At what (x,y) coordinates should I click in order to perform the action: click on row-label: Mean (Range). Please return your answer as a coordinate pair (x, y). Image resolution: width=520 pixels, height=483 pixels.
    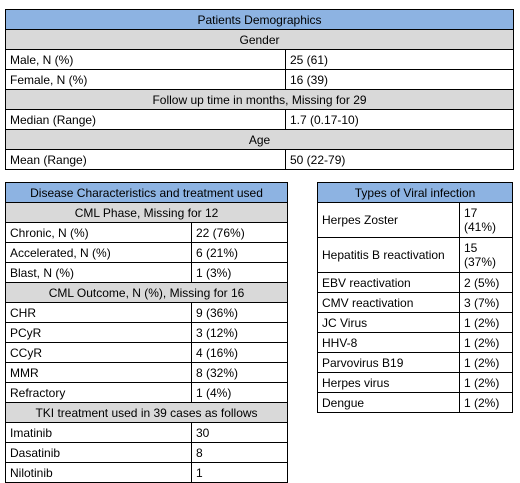
    Looking at the image, I should click on (145, 159).